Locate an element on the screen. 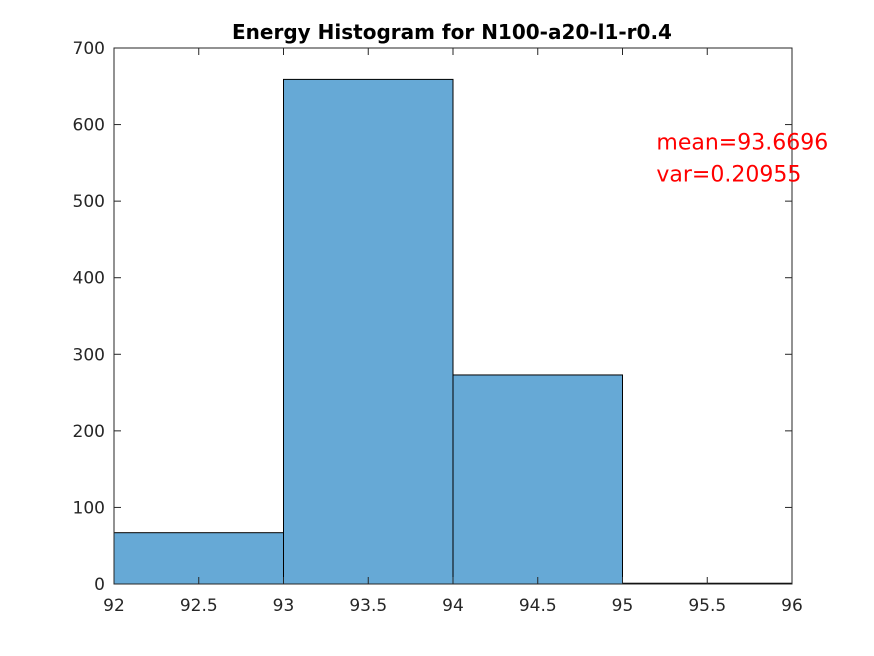  stat-annotation-2: var=0.20955 is located at coordinates (728, 175).